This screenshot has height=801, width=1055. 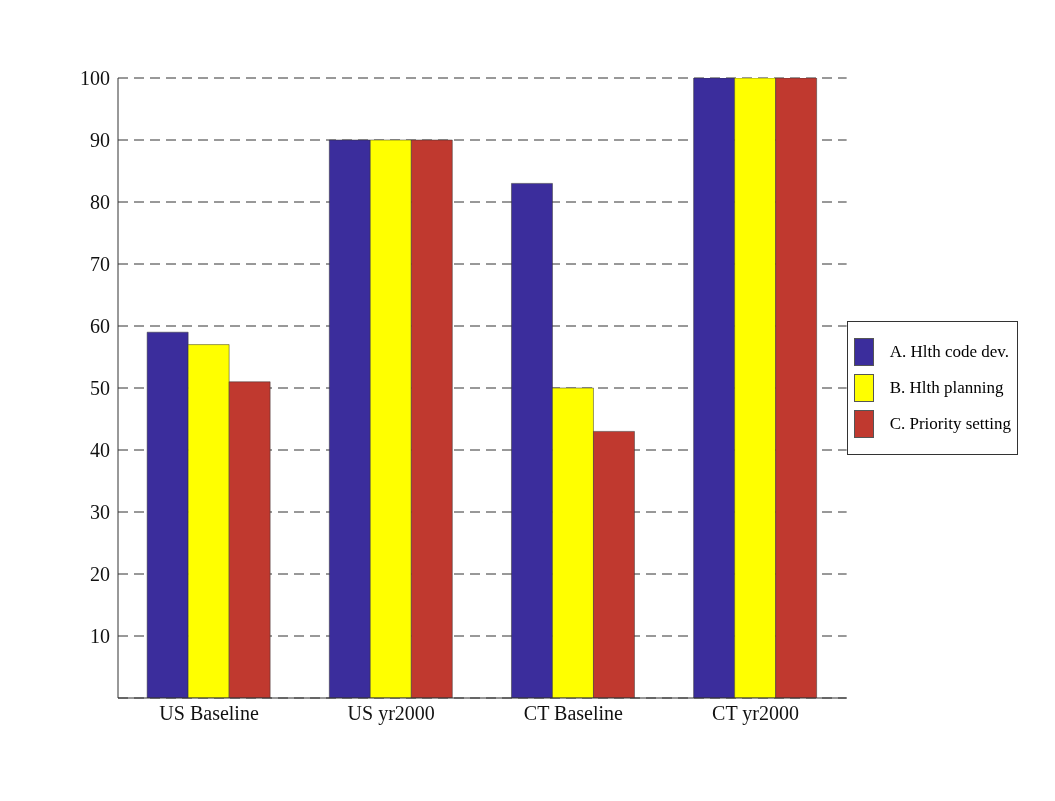 I want to click on y-tick-label: 80, so click(x=100, y=202).